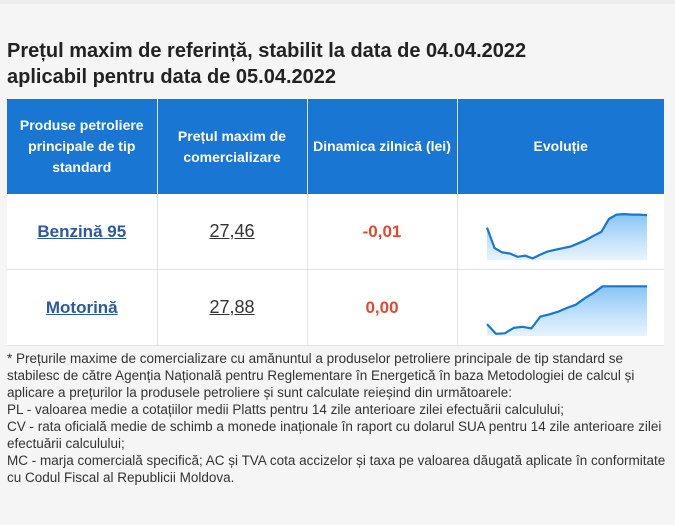  I want to click on sparkline-motorina, so click(566, 310).